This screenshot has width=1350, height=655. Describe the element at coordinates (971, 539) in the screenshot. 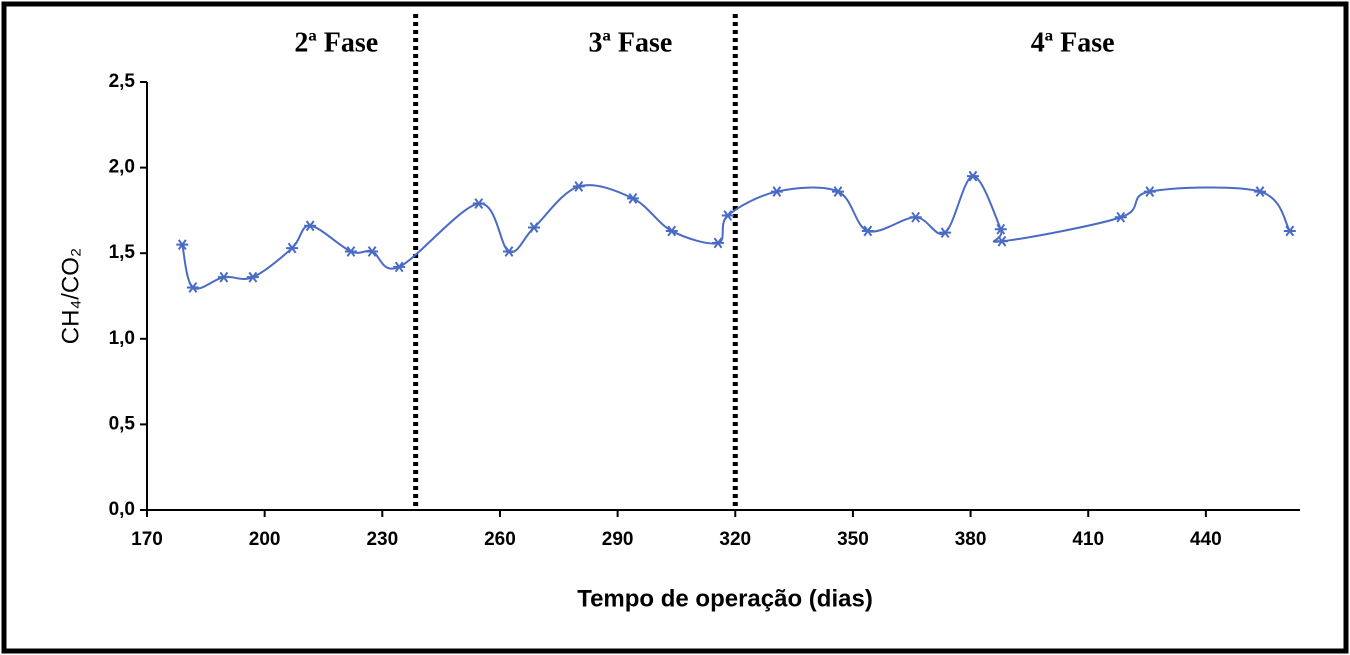

I see `x-tick-label: 380` at that location.